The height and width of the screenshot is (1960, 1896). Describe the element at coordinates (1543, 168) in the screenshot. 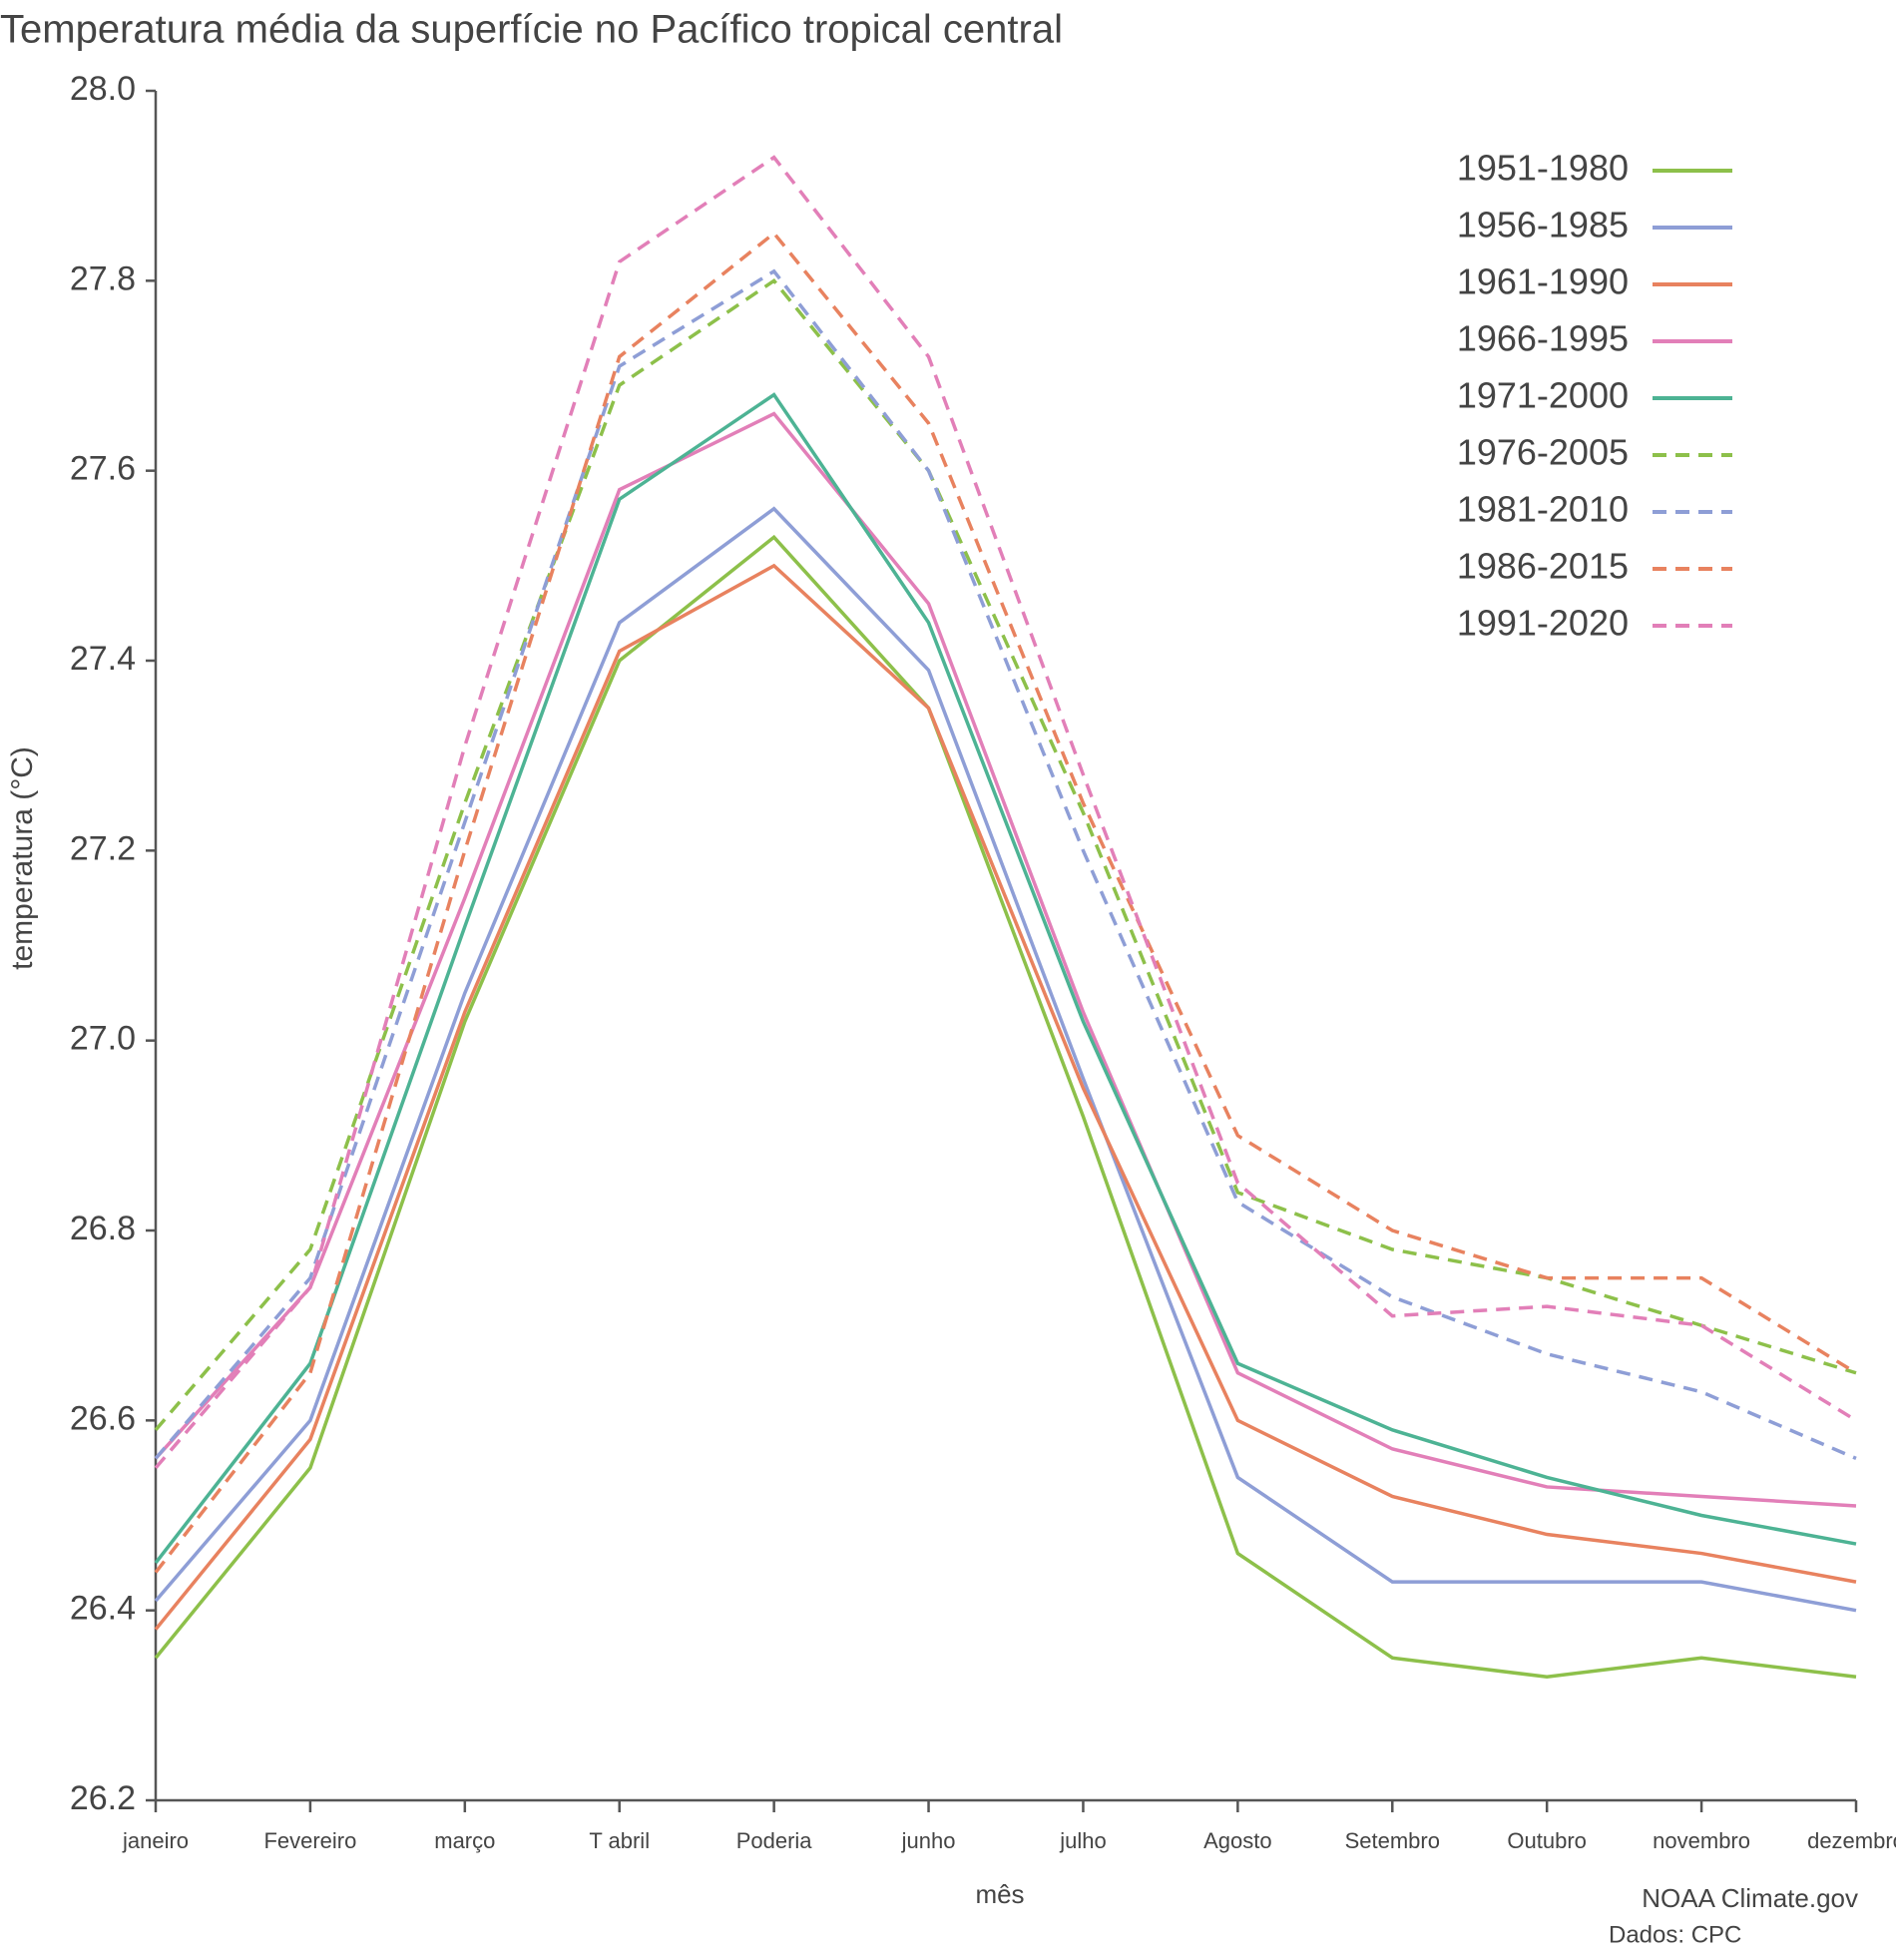

I see `legend-label: 1951-1980` at that location.